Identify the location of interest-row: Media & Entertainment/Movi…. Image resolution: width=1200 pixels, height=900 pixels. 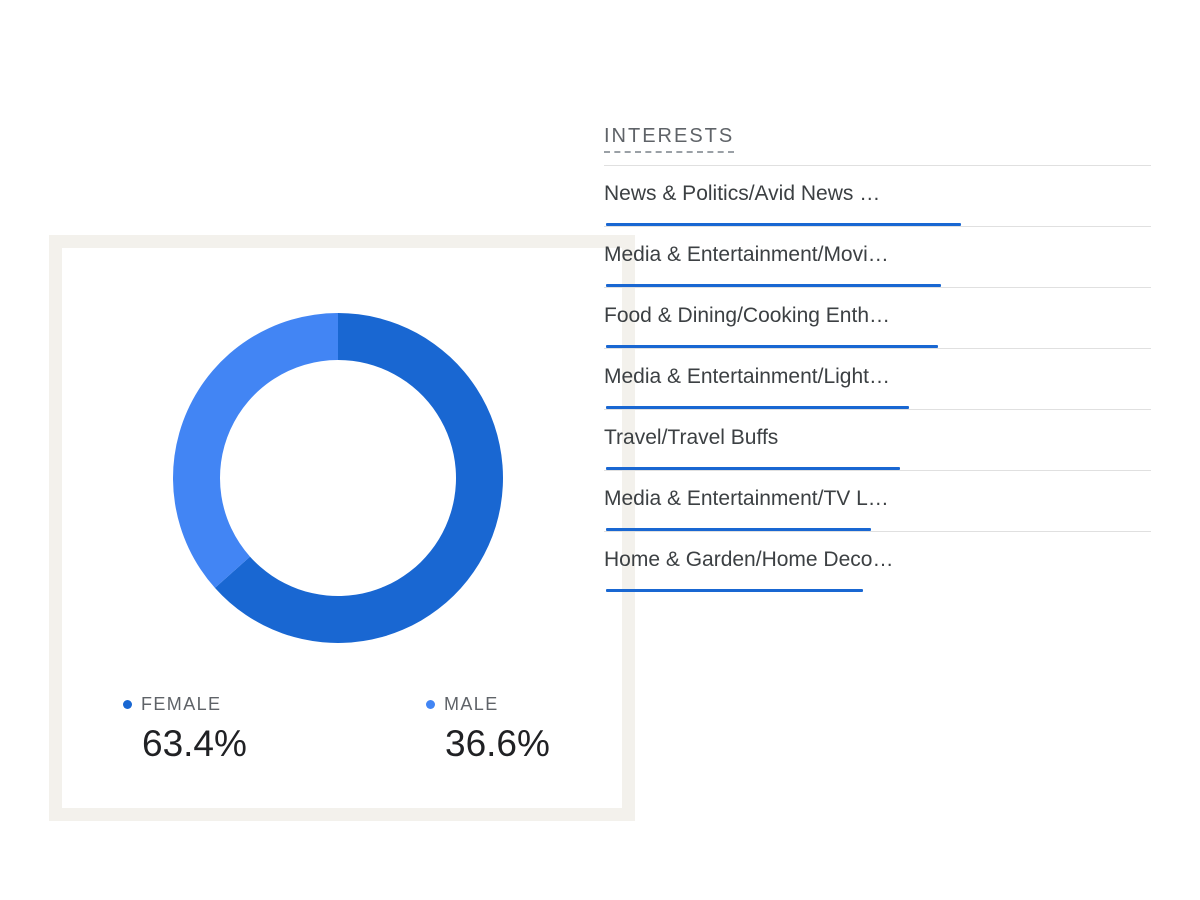
(877, 256).